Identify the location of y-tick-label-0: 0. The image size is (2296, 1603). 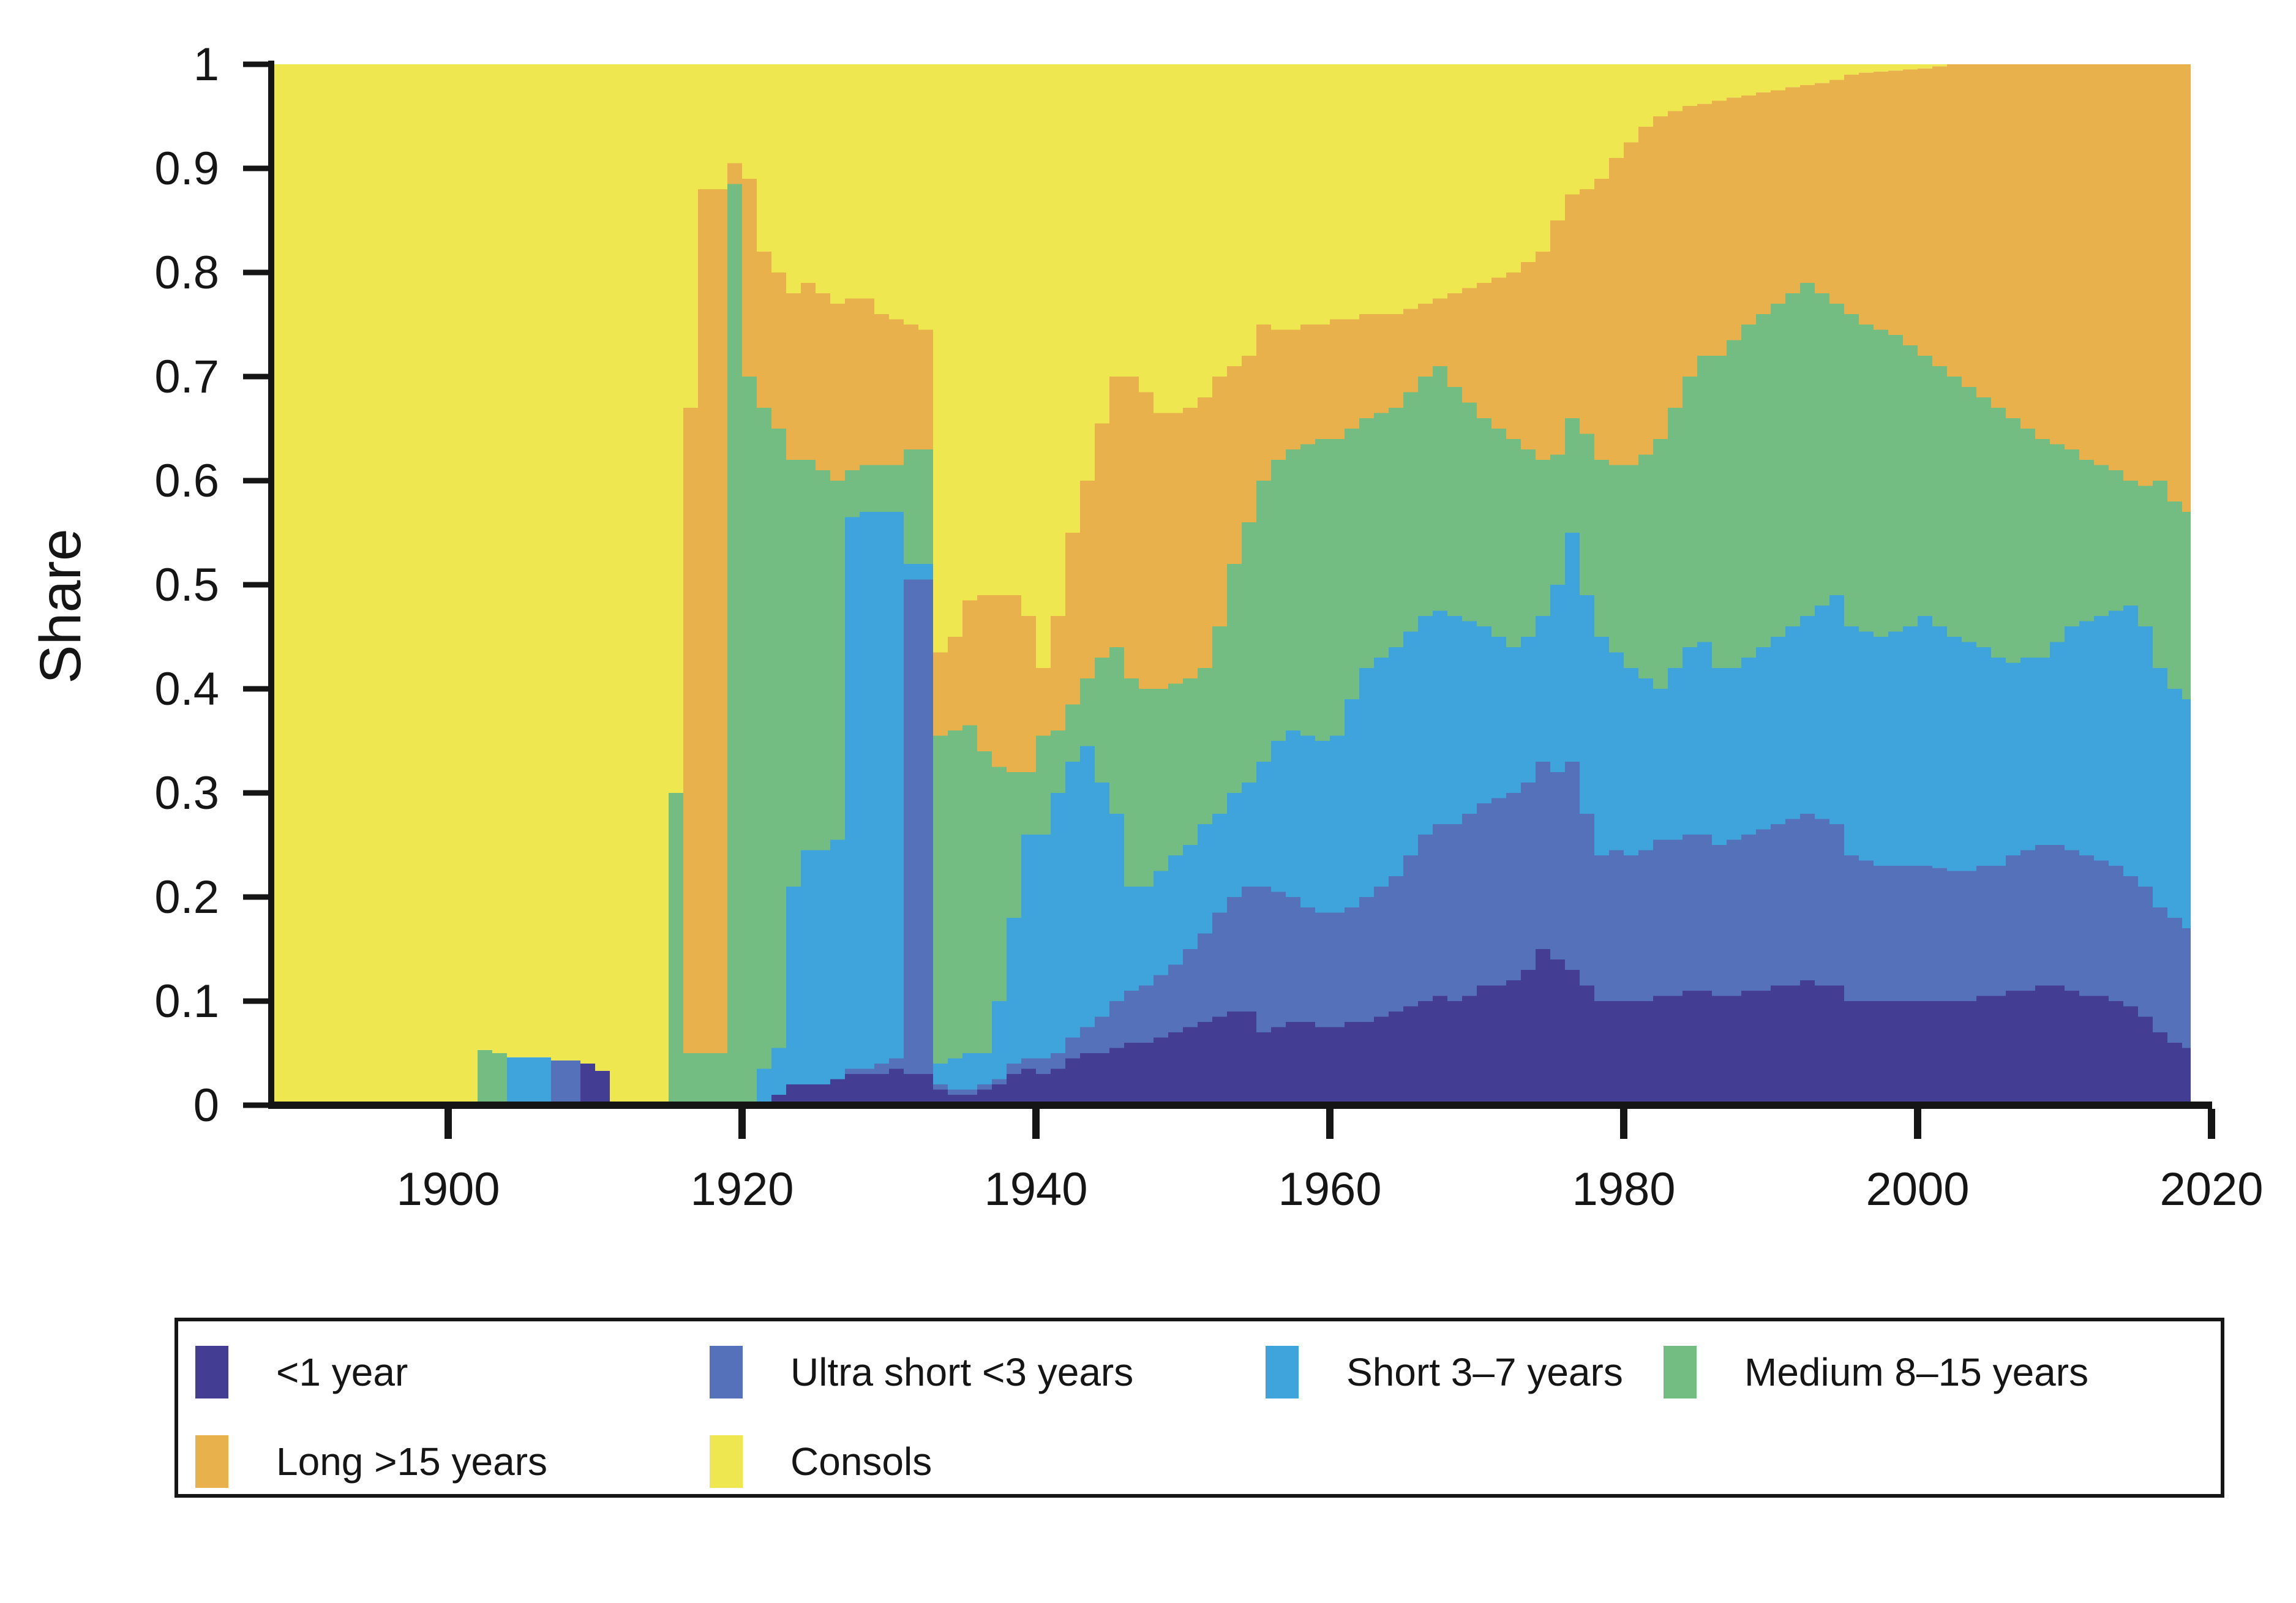
(206, 1105).